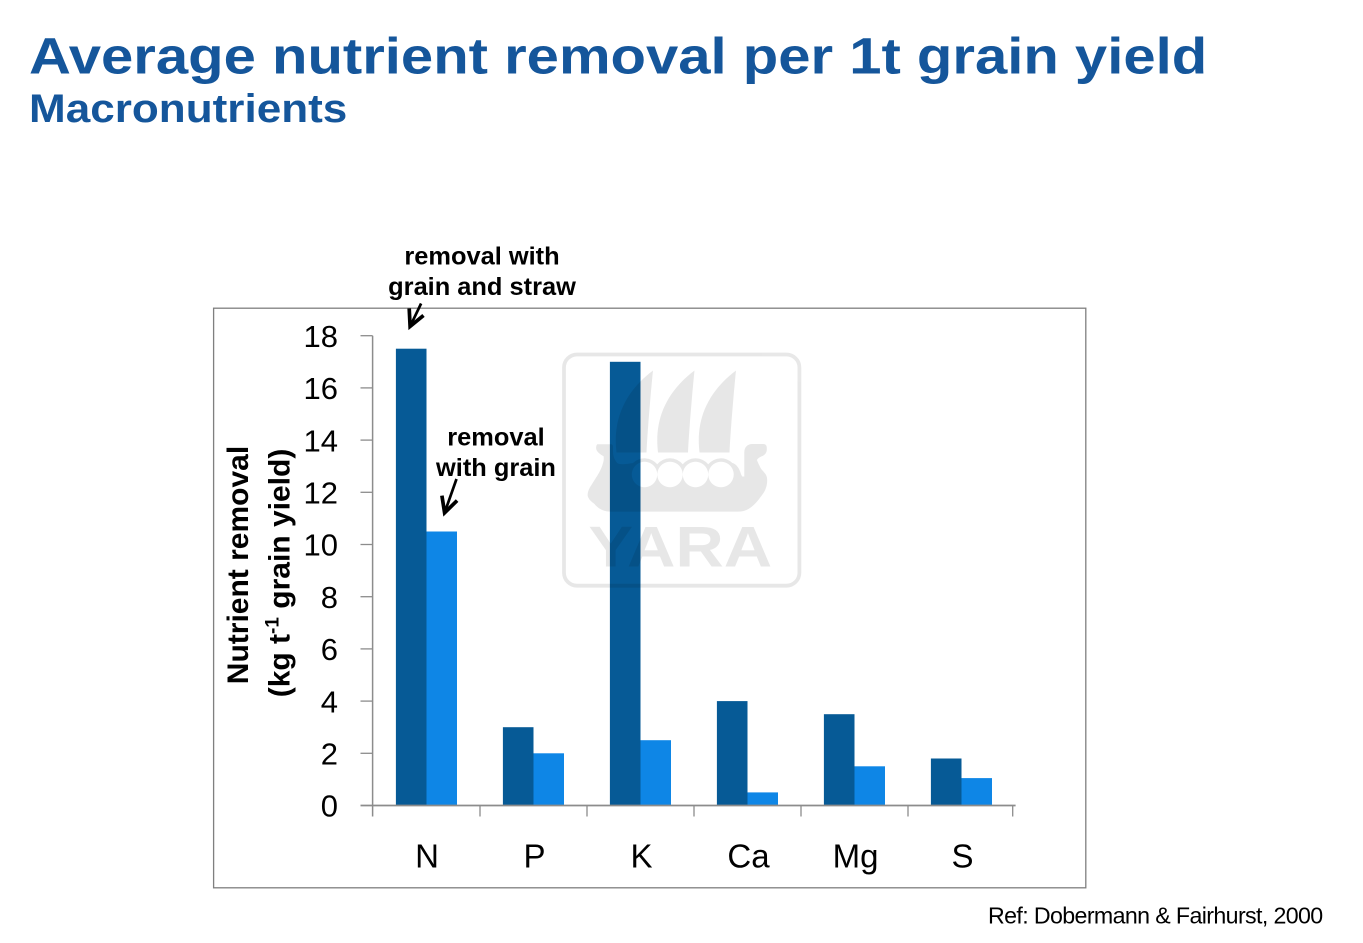 Image resolution: width=1363 pixels, height=943 pixels. Describe the element at coordinates (188, 108) in the screenshot. I see `svg-text: Macronutrients` at that location.